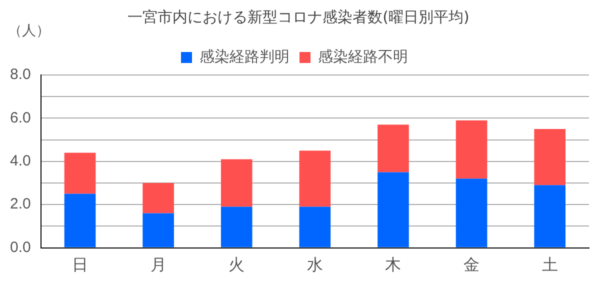 The width and height of the screenshot is (597, 287). I want to click on x-tick-label: 木, so click(393, 265).